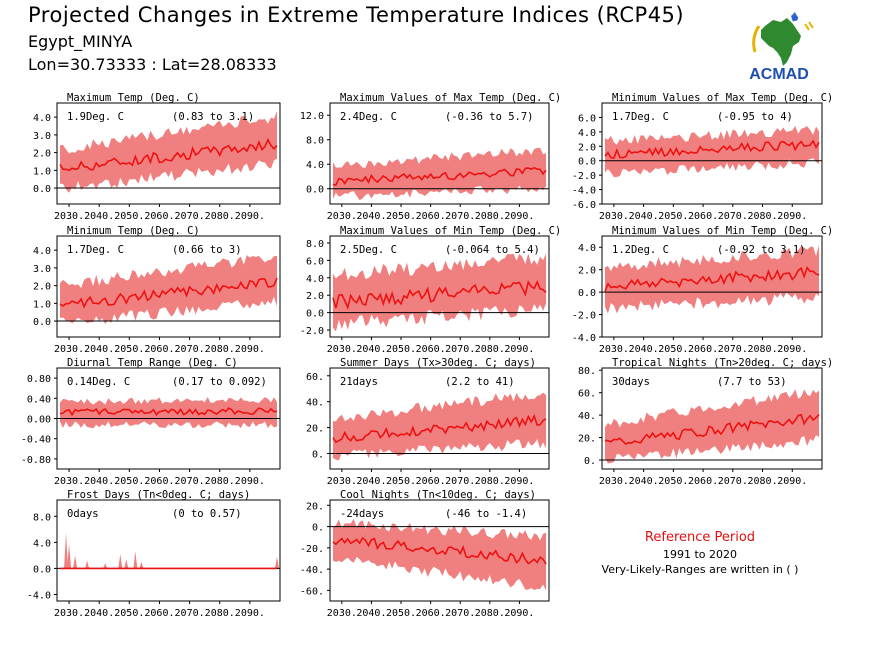 The width and height of the screenshot is (879, 659). Describe the element at coordinates (133, 98) in the screenshot. I see `panel-title: Maximum Temp (Deg. C)` at that location.